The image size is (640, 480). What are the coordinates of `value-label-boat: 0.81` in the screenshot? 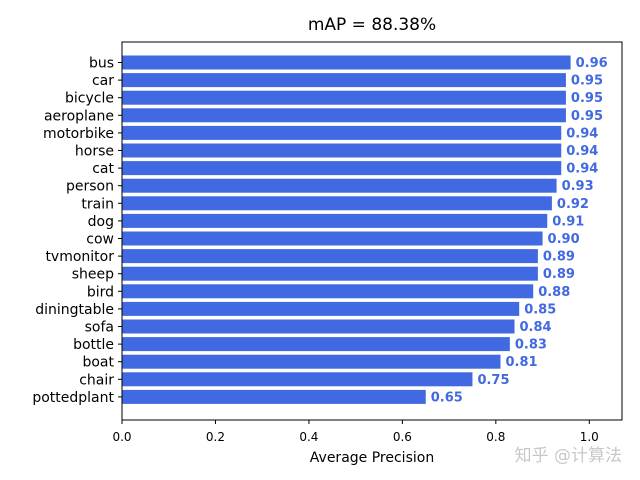 It's located at (522, 362).